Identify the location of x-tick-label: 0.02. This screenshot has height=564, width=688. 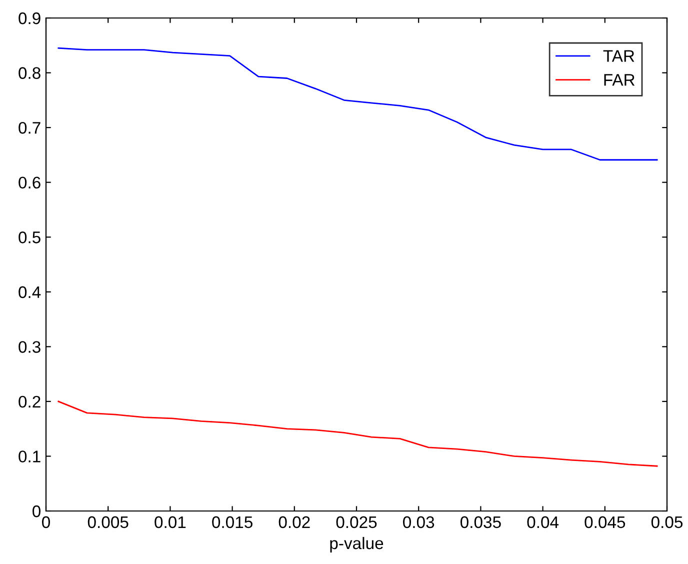
(294, 522).